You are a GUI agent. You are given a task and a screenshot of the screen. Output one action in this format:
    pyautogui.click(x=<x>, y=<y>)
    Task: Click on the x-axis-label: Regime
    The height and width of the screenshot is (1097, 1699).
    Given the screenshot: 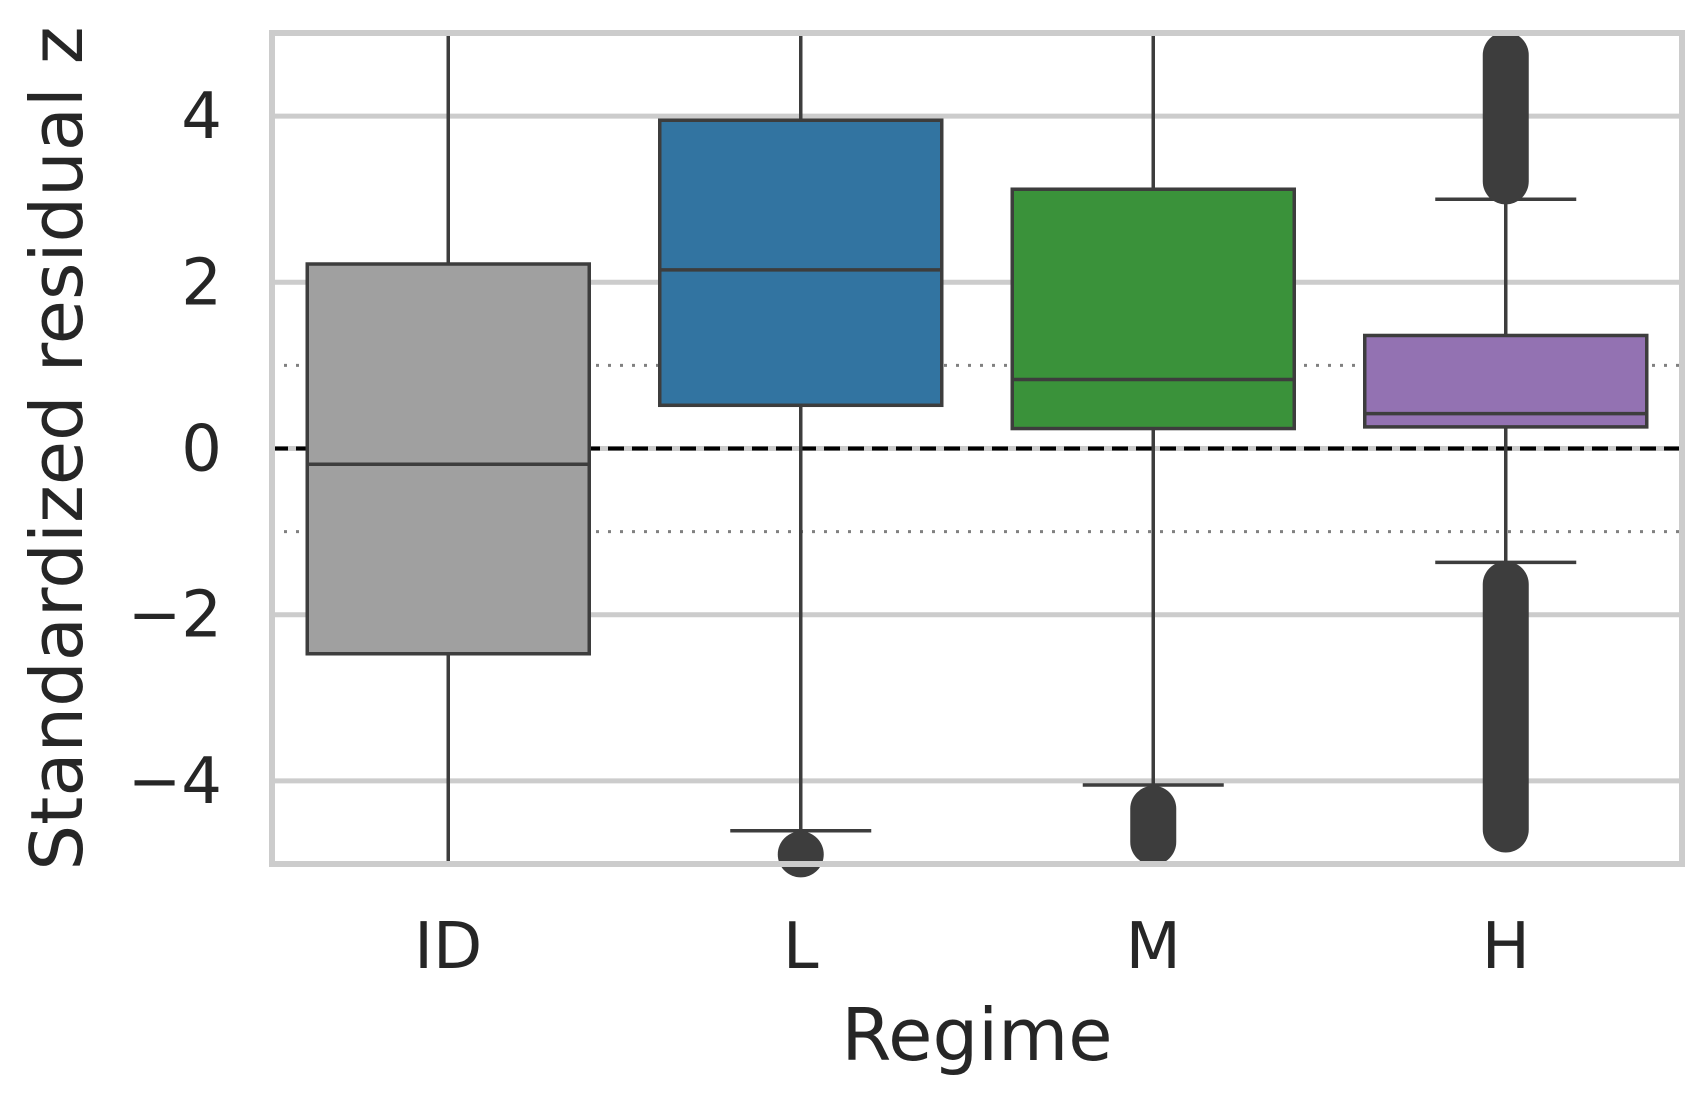 What is the action you would take?
    pyautogui.click(x=976, y=1035)
    